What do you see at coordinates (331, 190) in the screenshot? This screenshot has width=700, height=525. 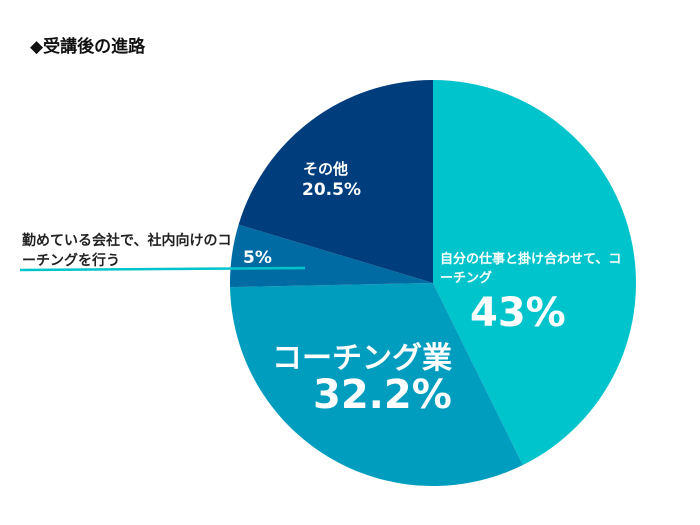 I see `slice-value-3: 20.5%` at bounding box center [331, 190].